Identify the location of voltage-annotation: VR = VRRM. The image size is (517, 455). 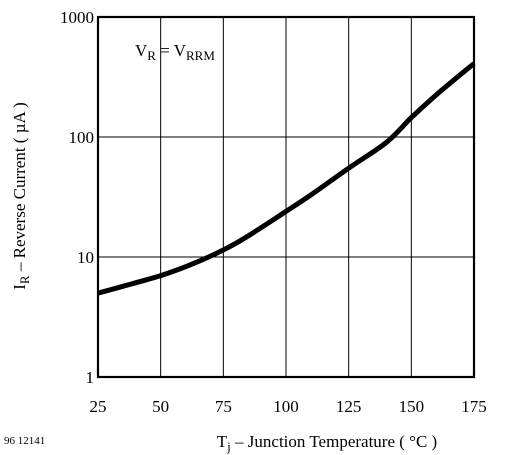
(175, 52).